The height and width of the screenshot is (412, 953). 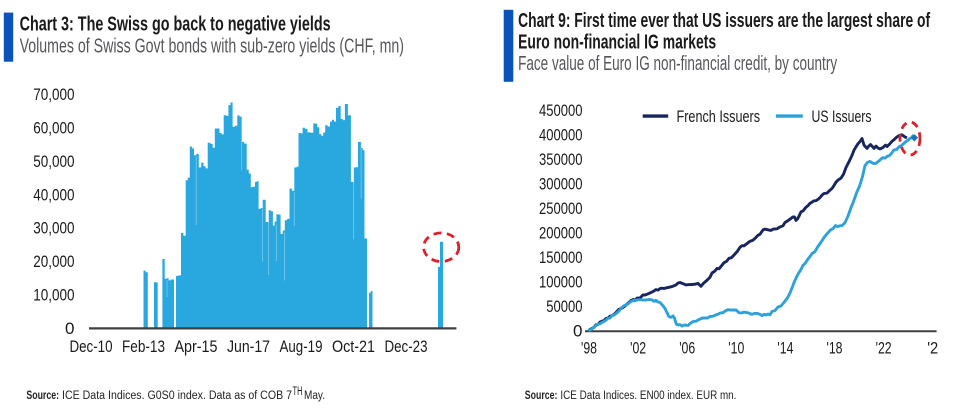 What do you see at coordinates (406, 346) in the screenshot?
I see `svg-text: Dec-23` at bounding box center [406, 346].